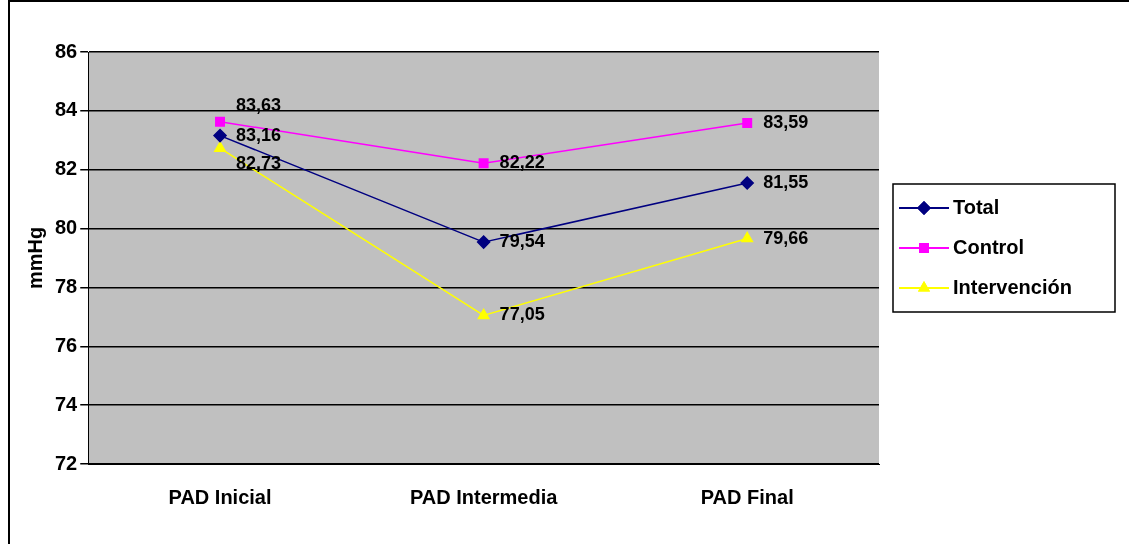 This screenshot has height=544, width=1129. Describe the element at coordinates (522, 162) in the screenshot. I see `data-label: 82,22` at that location.